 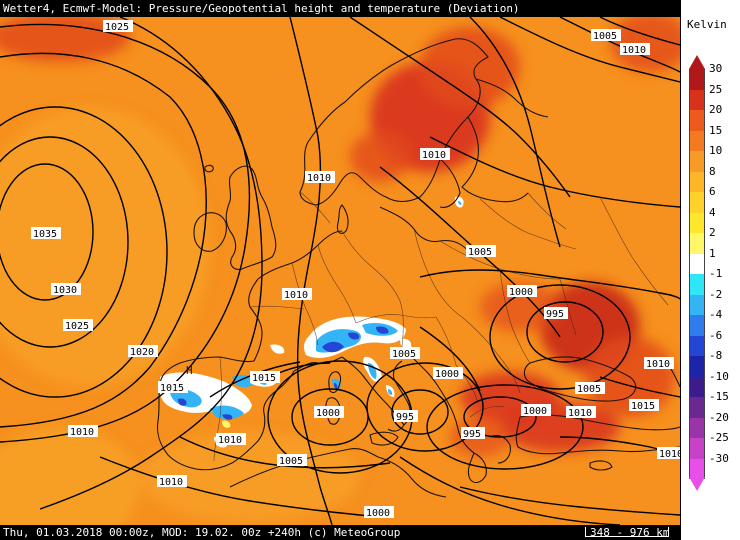 What do you see at coordinates (716, 89) in the screenshot?
I see `legend-label: 25` at bounding box center [716, 89].